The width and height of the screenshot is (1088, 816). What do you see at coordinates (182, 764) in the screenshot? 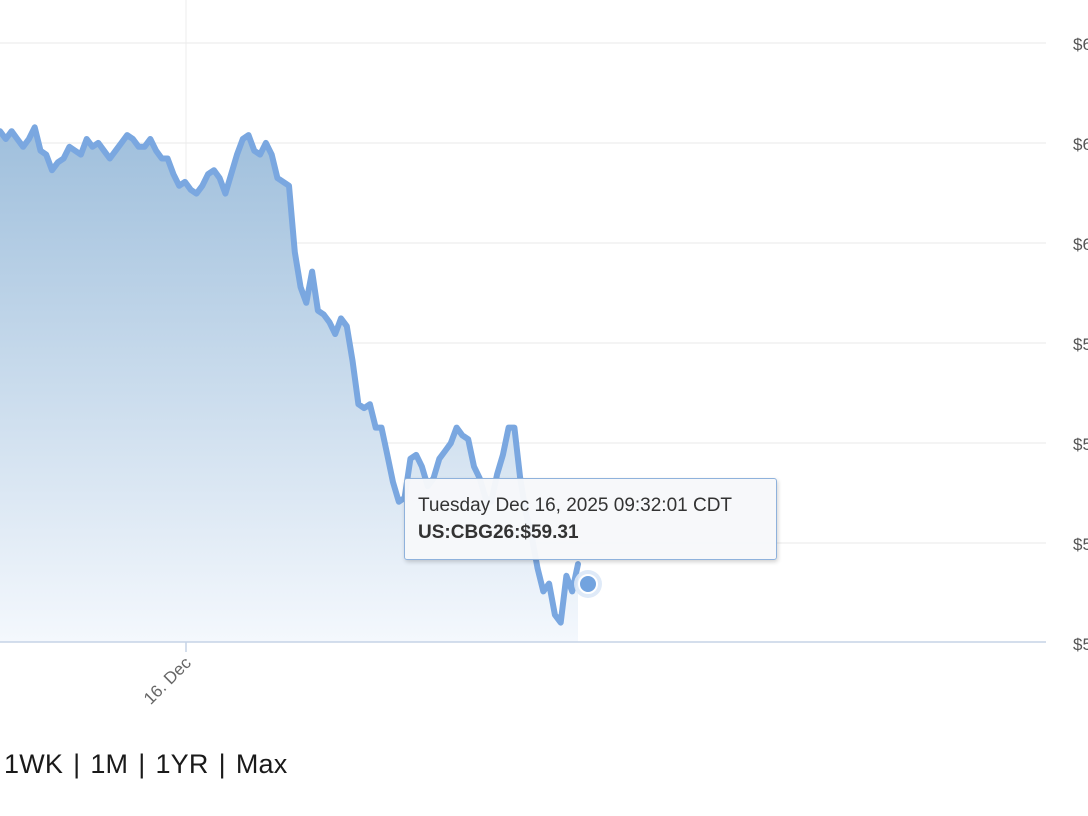
I see `range-button-1yr: 1YR` at bounding box center [182, 764].